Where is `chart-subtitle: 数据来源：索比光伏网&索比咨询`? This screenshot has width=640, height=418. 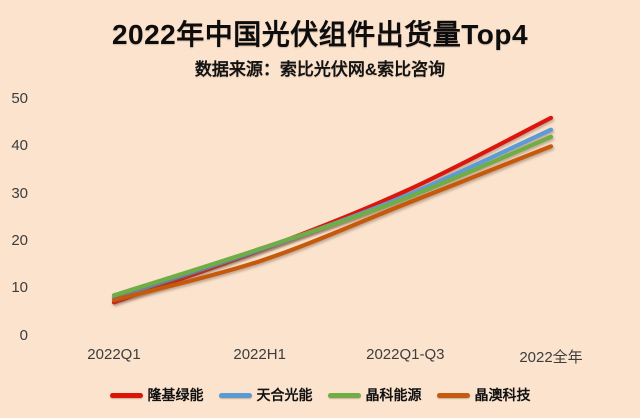 chart-subtitle: 数据来源：索比光伏网&索比咨询 is located at coordinates (320, 69).